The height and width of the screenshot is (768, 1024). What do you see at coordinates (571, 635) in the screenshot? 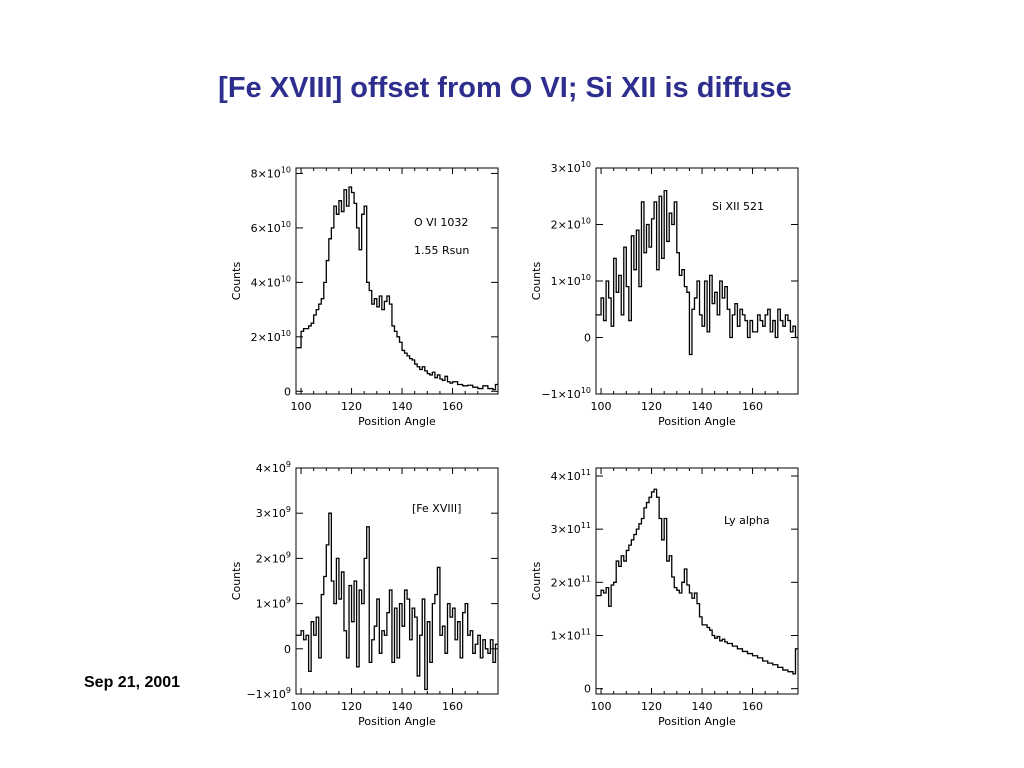
I see `y-tick-label: 1×10¹¹` at bounding box center [571, 635].